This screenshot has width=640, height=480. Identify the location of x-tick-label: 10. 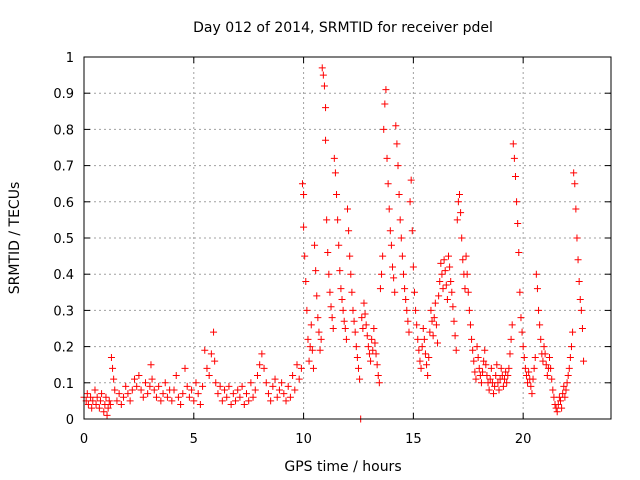
(303, 439).